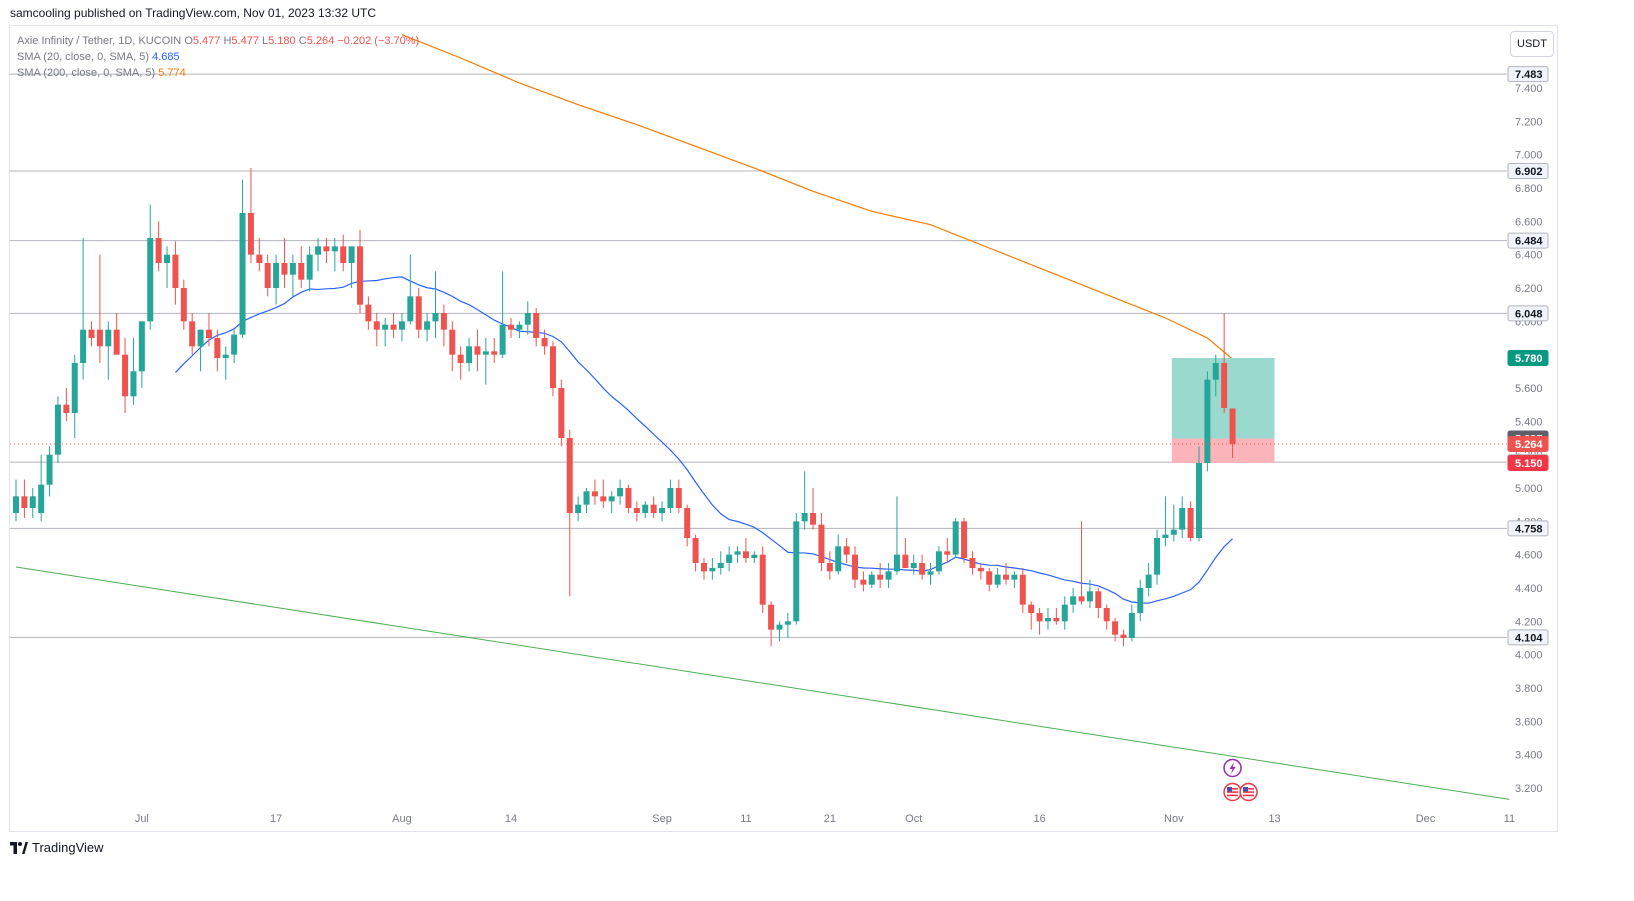 The image size is (1634, 901). What do you see at coordinates (1529, 756) in the screenshot?
I see `y-tick-label: 3.400` at bounding box center [1529, 756].